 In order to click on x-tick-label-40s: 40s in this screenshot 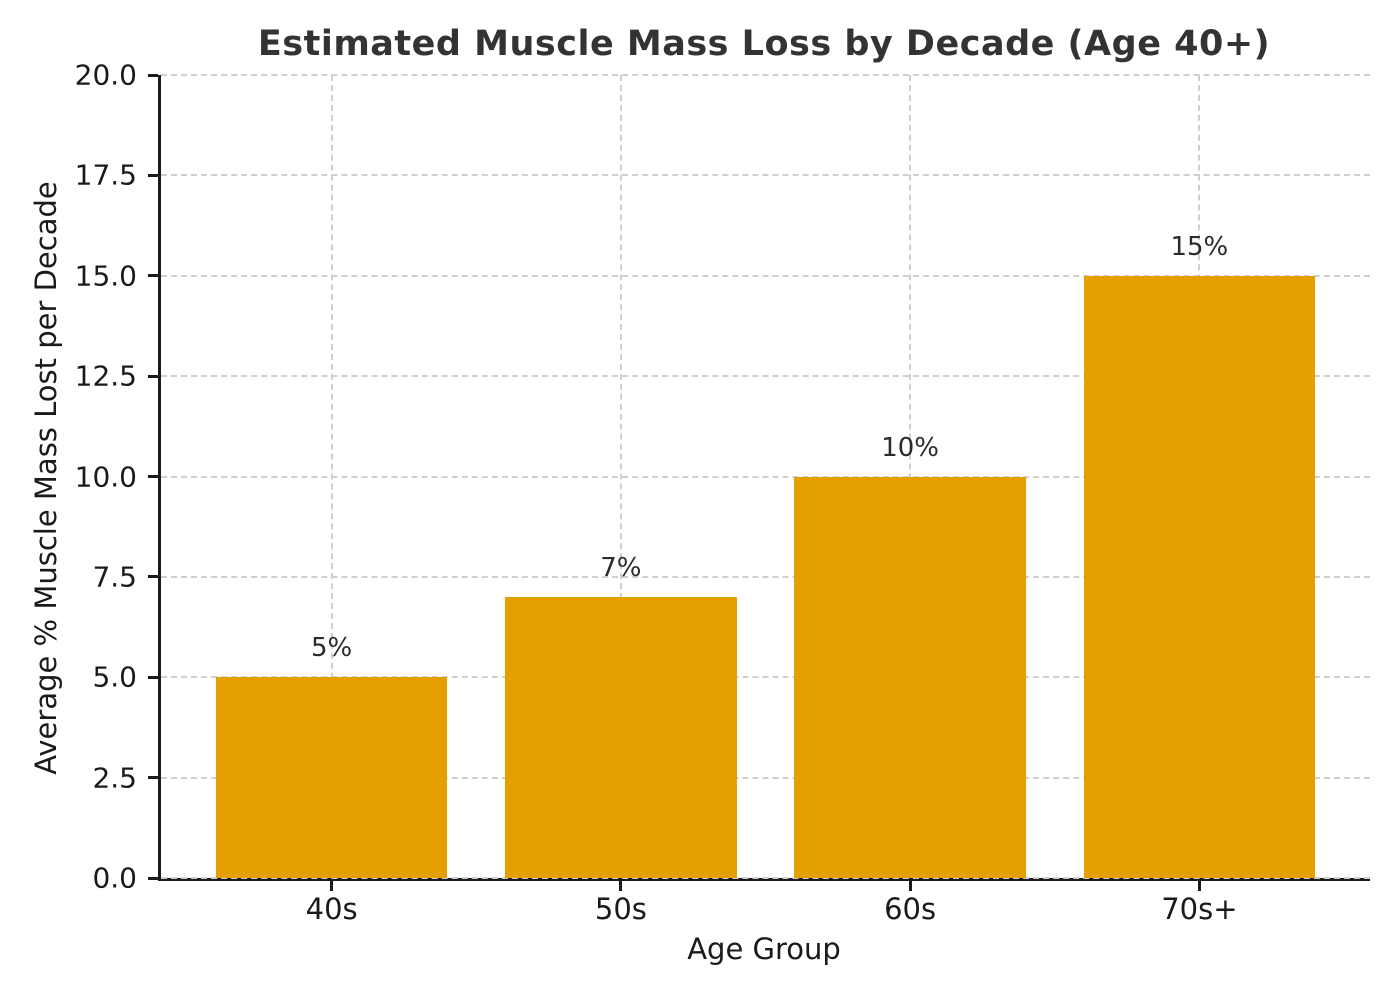, I will do `click(331, 909)`.